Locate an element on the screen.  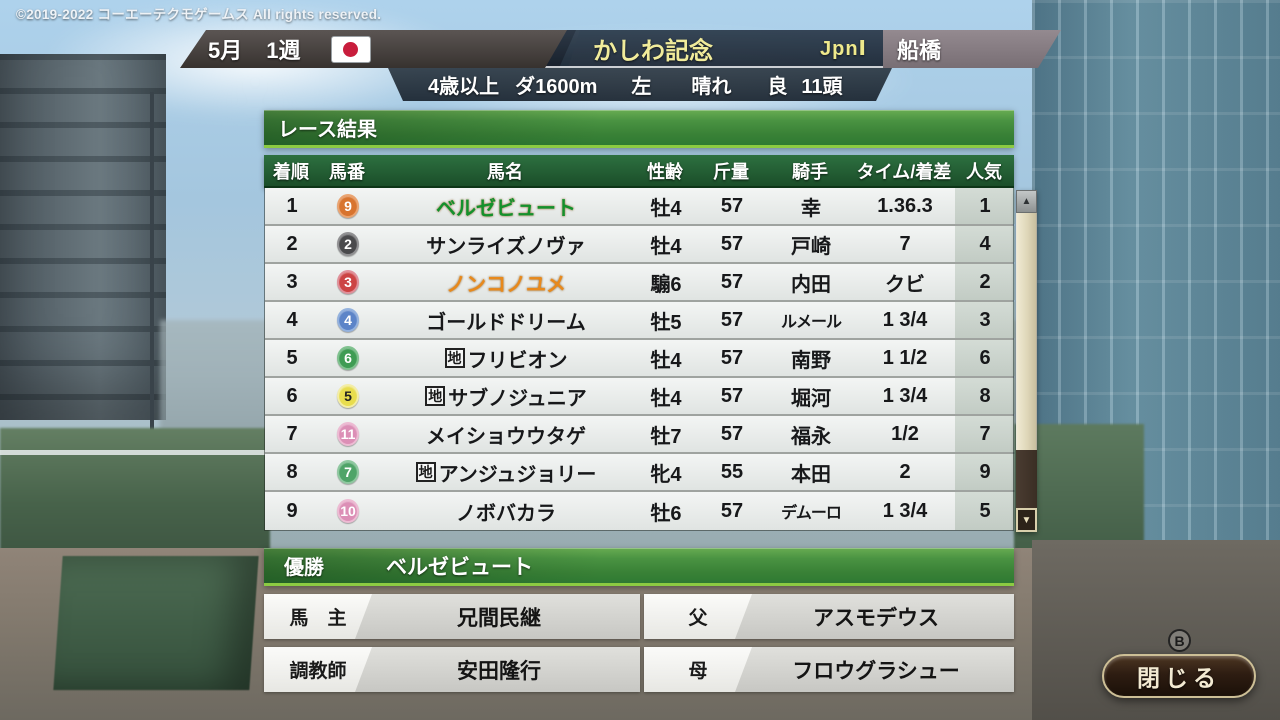
winner-detail-label: 母 is located at coordinates (698, 669).